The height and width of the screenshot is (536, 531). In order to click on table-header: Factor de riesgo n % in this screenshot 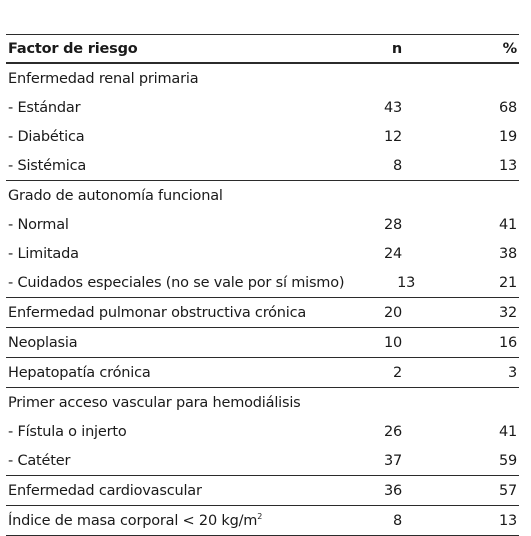, I will do `click(262, 49)`.